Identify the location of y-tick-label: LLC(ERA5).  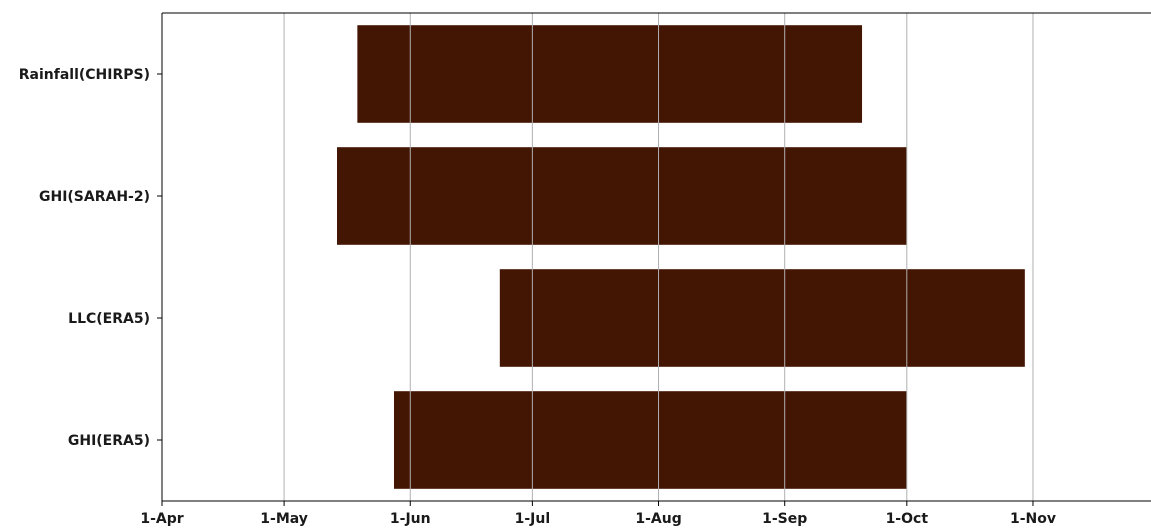
(109, 319).